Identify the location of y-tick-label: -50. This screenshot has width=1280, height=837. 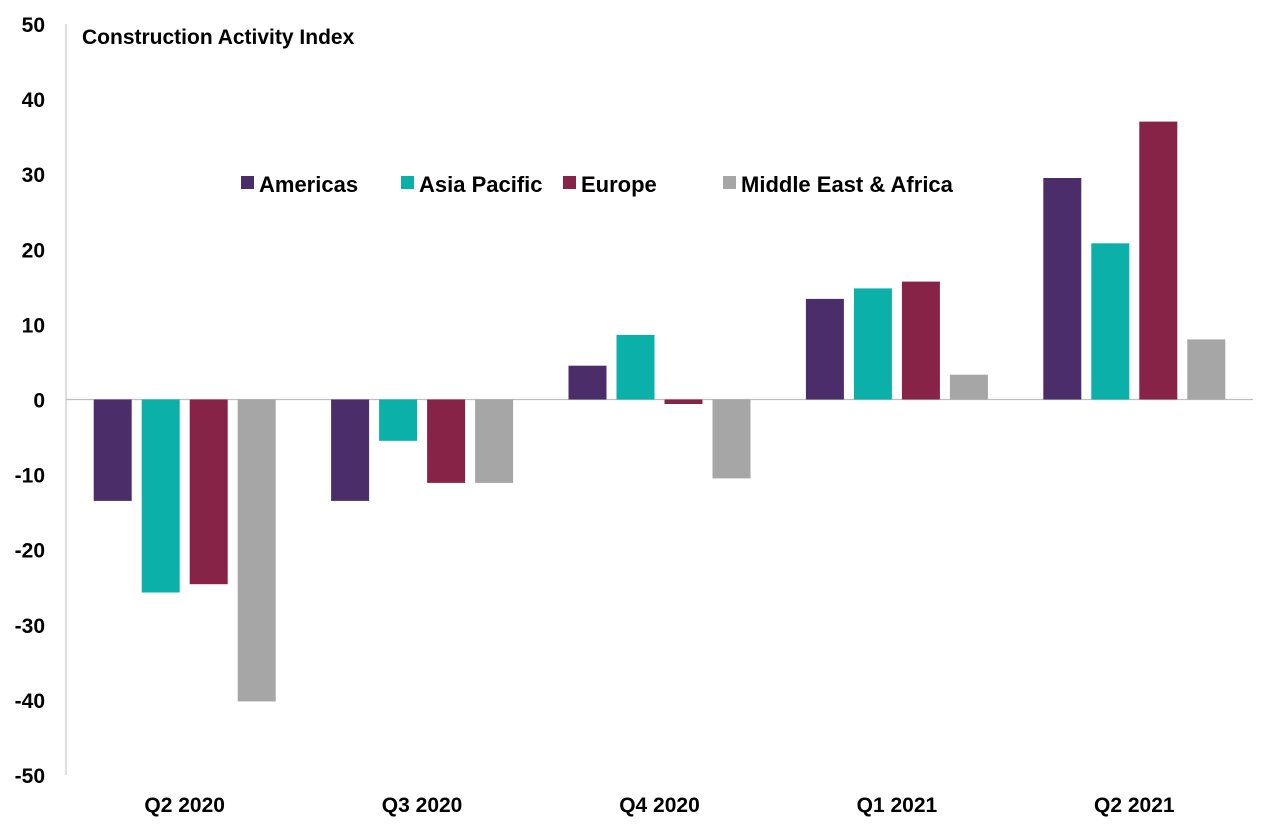
(30, 776).